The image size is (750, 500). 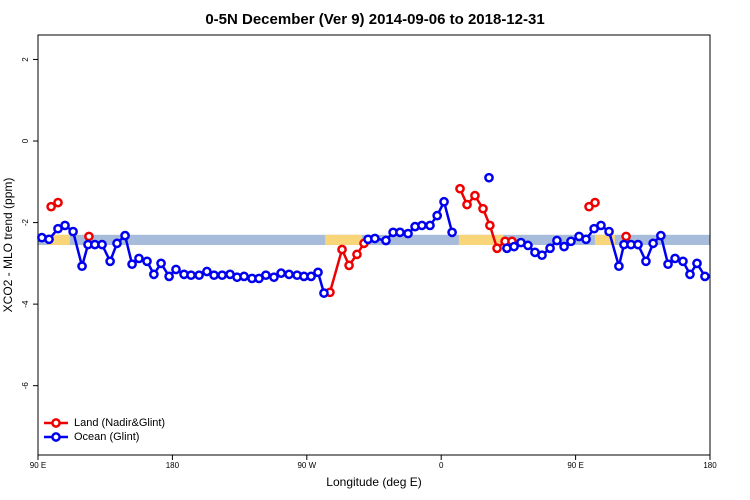 I want to click on y-tick-label: 2, so click(x=25, y=59).